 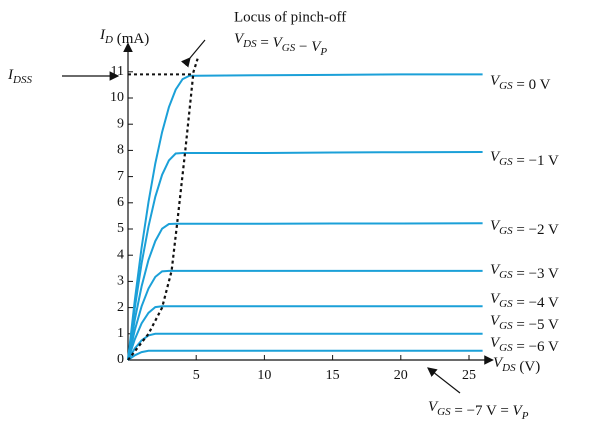 I want to click on vp-arrow, so click(x=444, y=380).